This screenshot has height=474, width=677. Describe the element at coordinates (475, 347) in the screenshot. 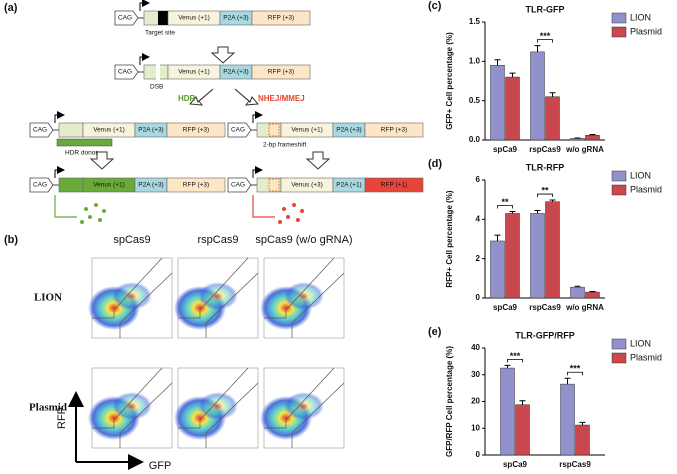

I see `y-tick-label: 40` at that location.